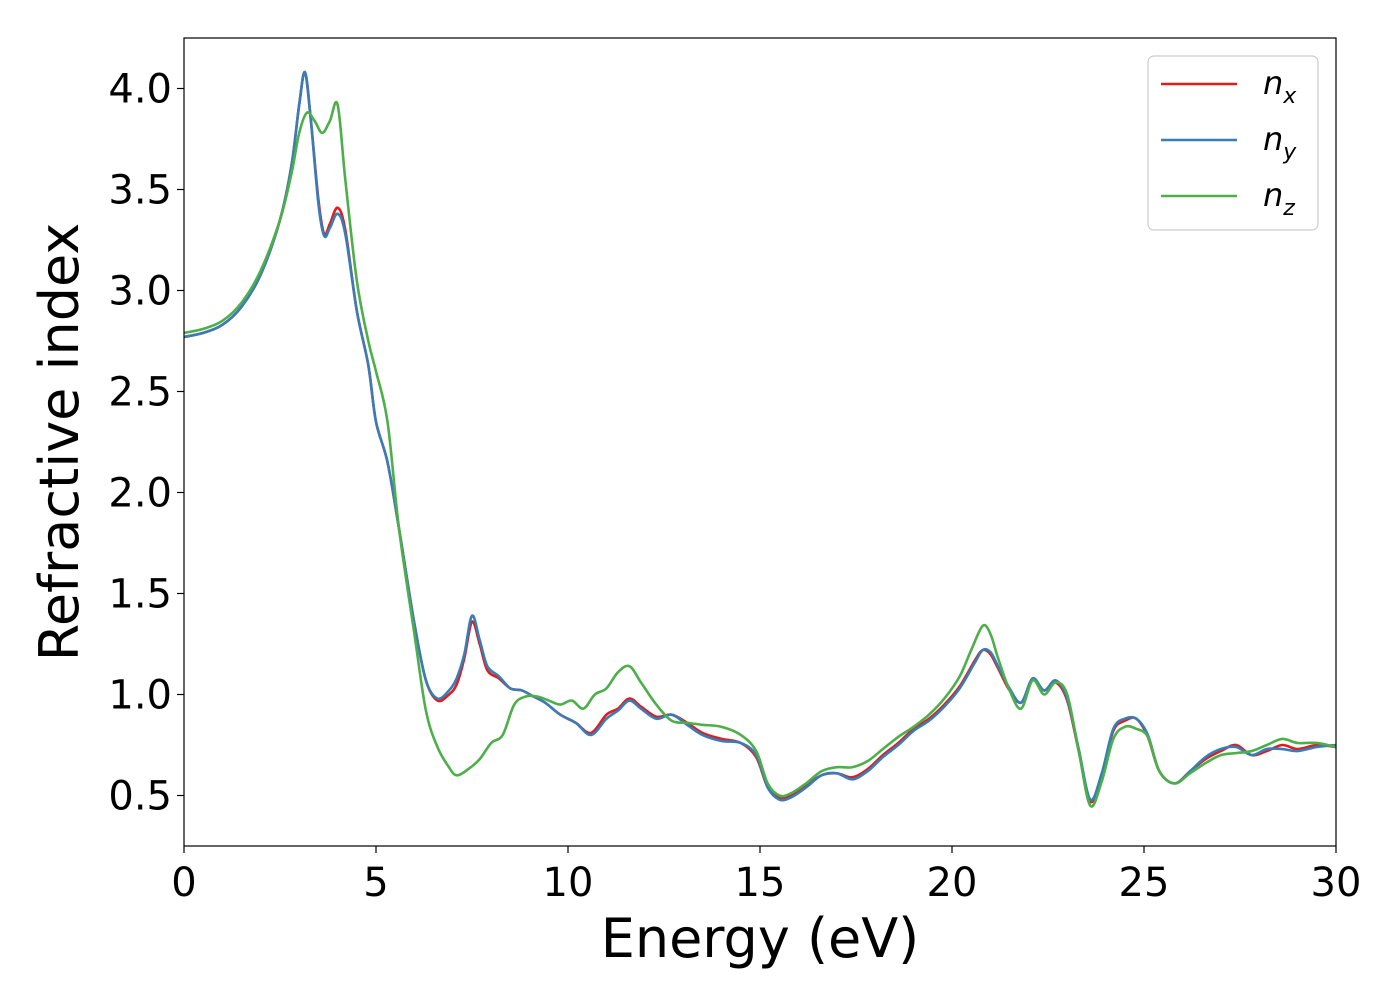 This screenshot has width=1400, height=1000. I want to click on x-tick-label: 5, so click(375, 883).